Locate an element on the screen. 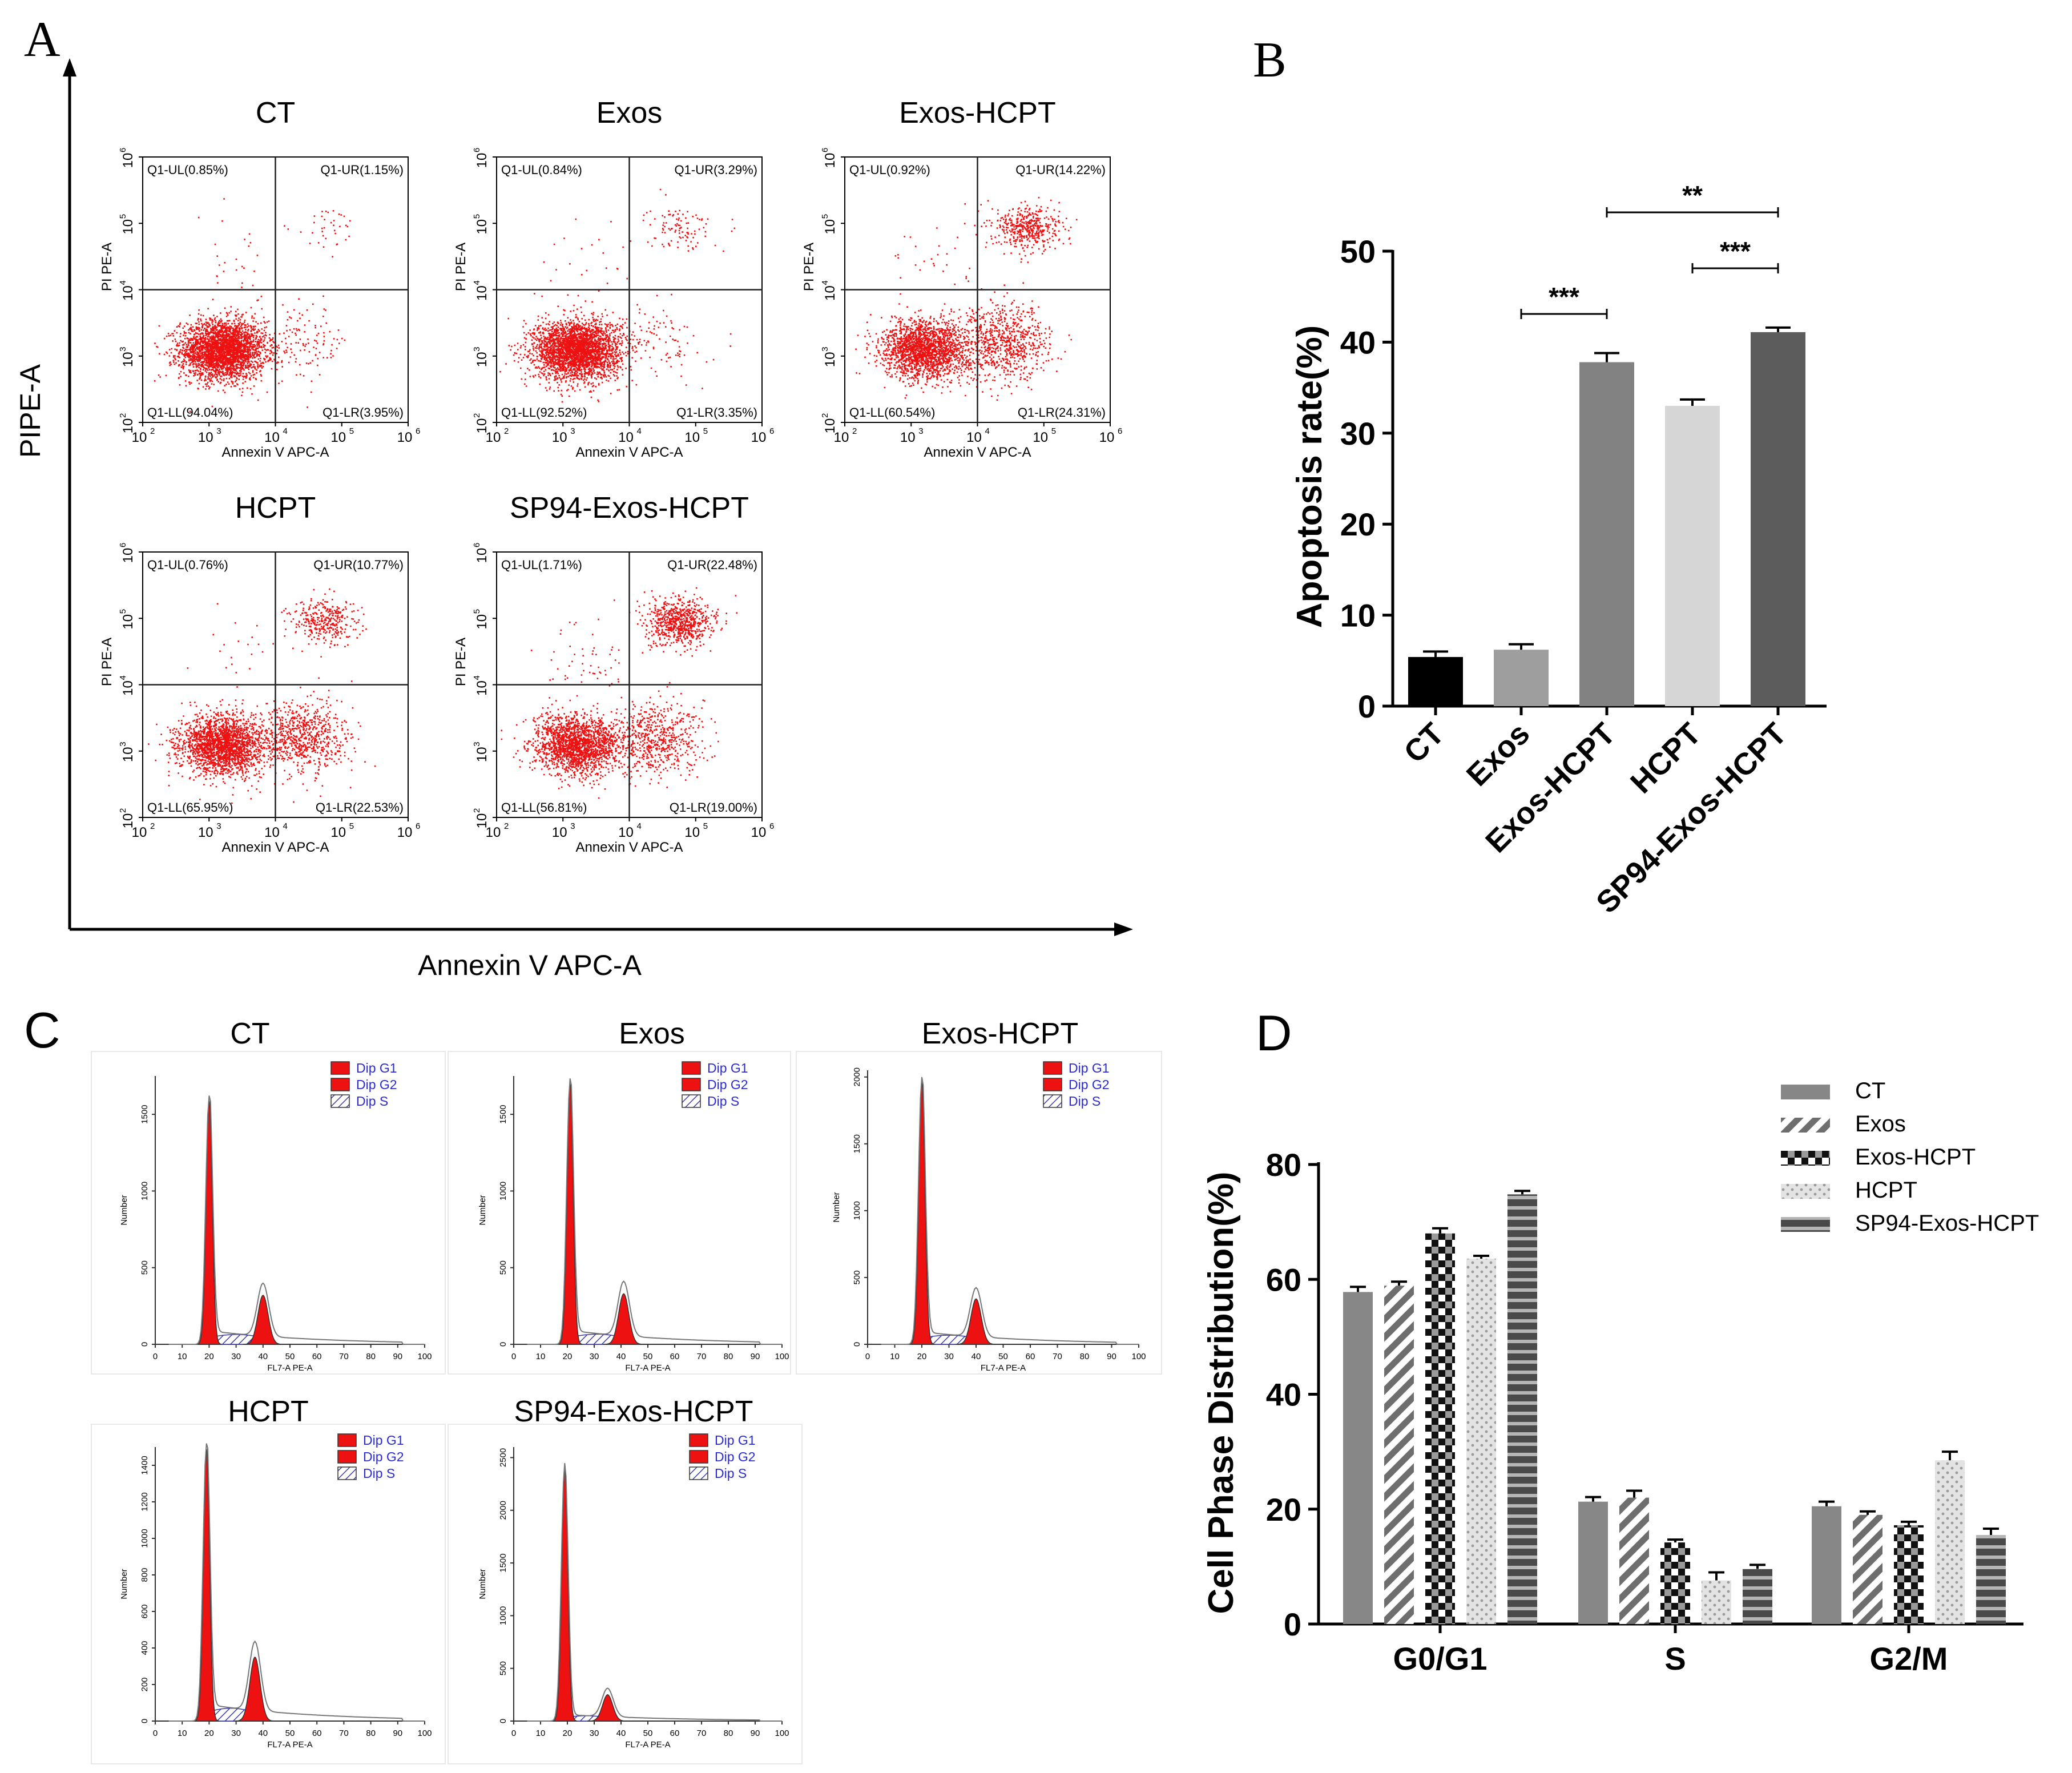 The height and width of the screenshot is (1773, 2072). hist-legend-label: Dip S is located at coordinates (723, 1101).